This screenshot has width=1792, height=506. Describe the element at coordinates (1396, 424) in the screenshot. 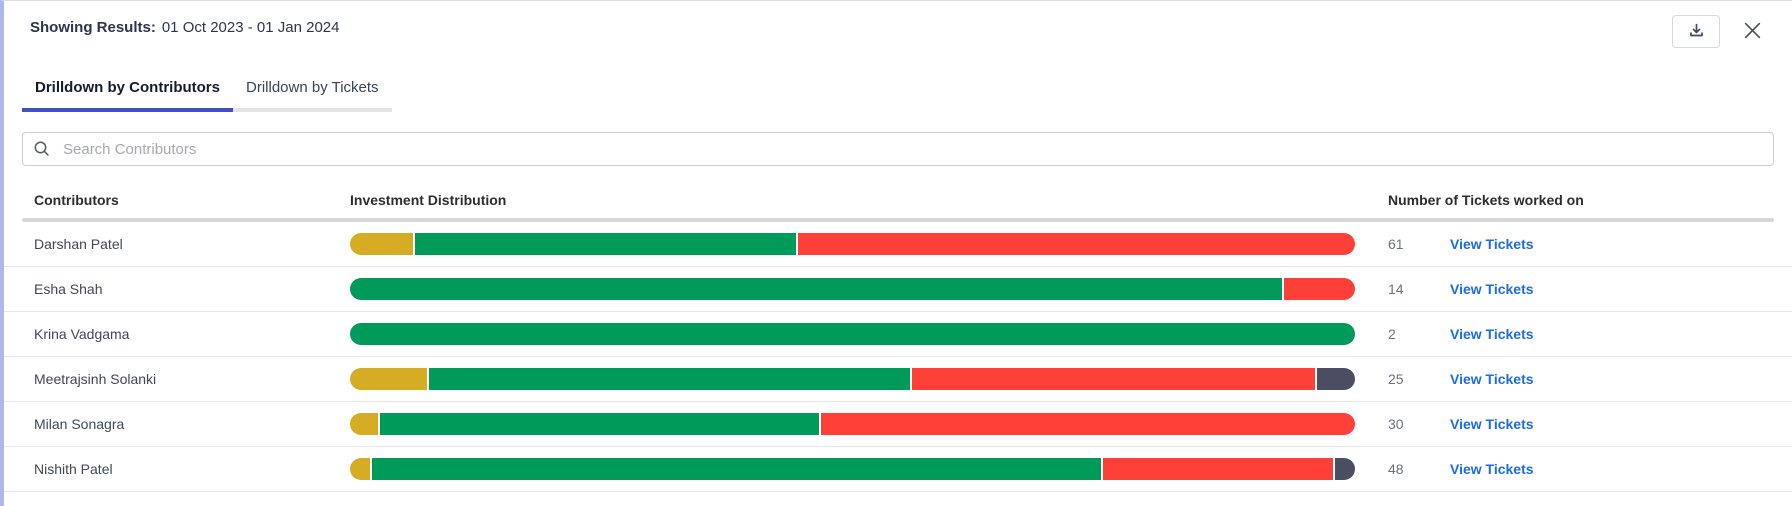

I see `ticket-count: 30` at that location.